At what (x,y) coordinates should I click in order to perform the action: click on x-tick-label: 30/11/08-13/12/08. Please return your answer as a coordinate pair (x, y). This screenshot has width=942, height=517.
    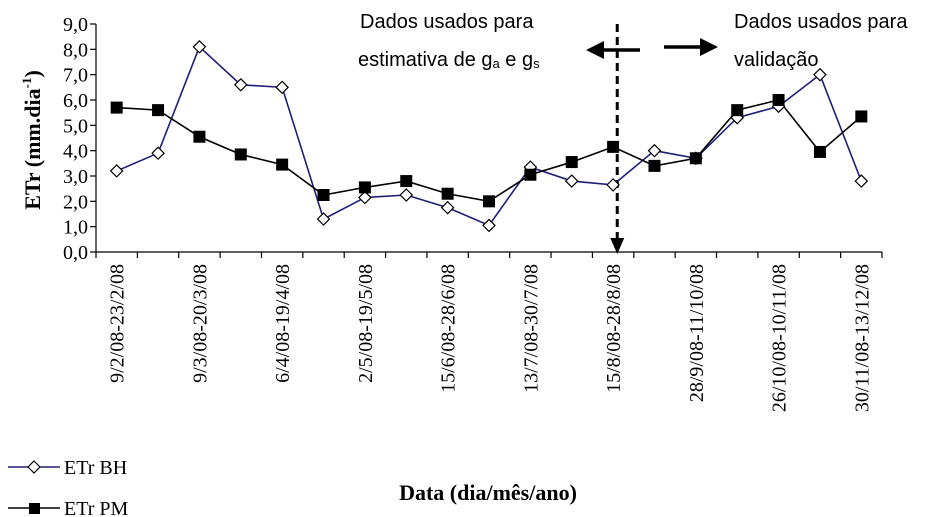
    Looking at the image, I should click on (862, 338).